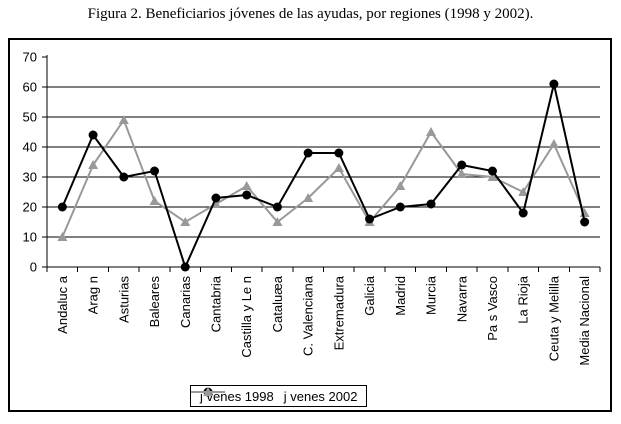 This screenshot has height=424, width=621. What do you see at coordinates (431, 295) in the screenshot?
I see `x-axis-label: Murcia` at bounding box center [431, 295].